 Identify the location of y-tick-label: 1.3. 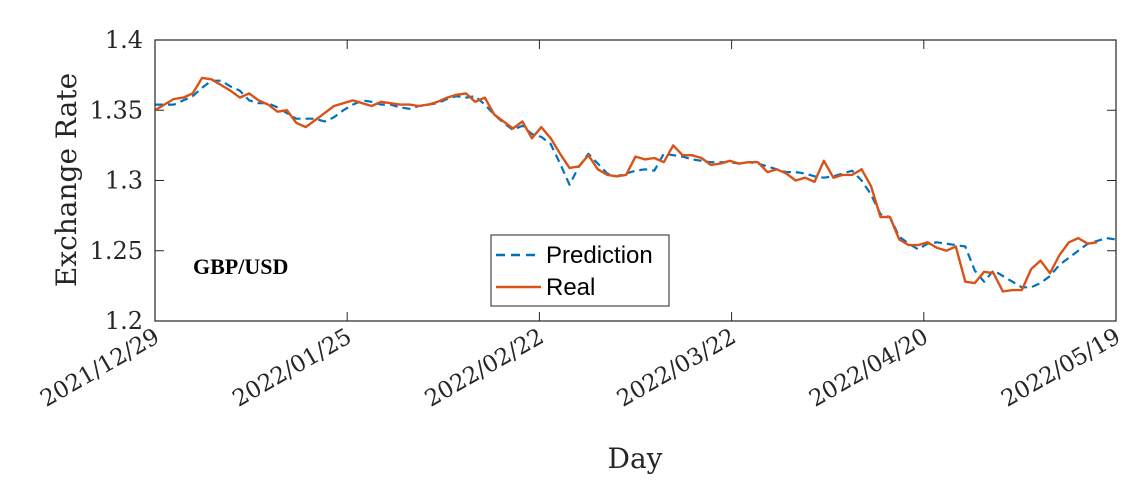
(124, 181).